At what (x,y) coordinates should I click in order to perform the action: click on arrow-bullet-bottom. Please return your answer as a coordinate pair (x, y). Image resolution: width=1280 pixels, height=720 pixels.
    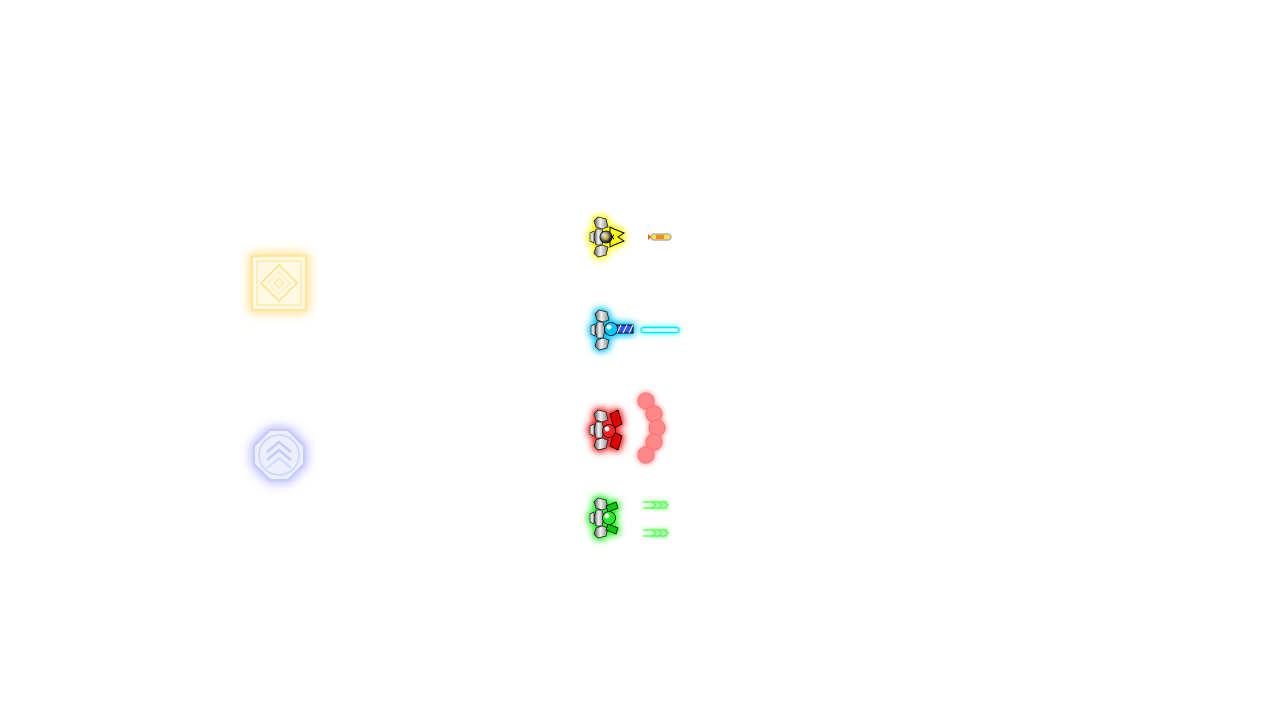
    Looking at the image, I should click on (656, 533).